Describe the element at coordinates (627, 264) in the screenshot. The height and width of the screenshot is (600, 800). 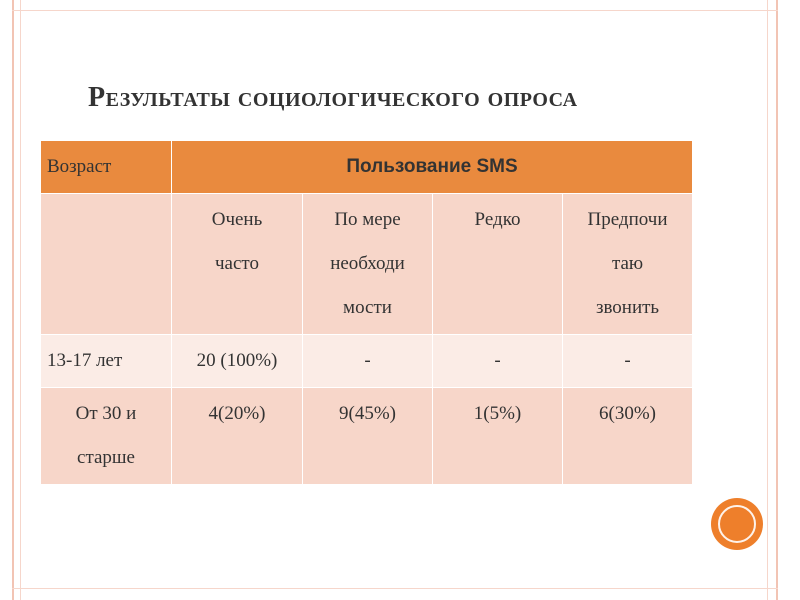
I see `subheader-prefer-call: Предпочи таю звонить` at that location.